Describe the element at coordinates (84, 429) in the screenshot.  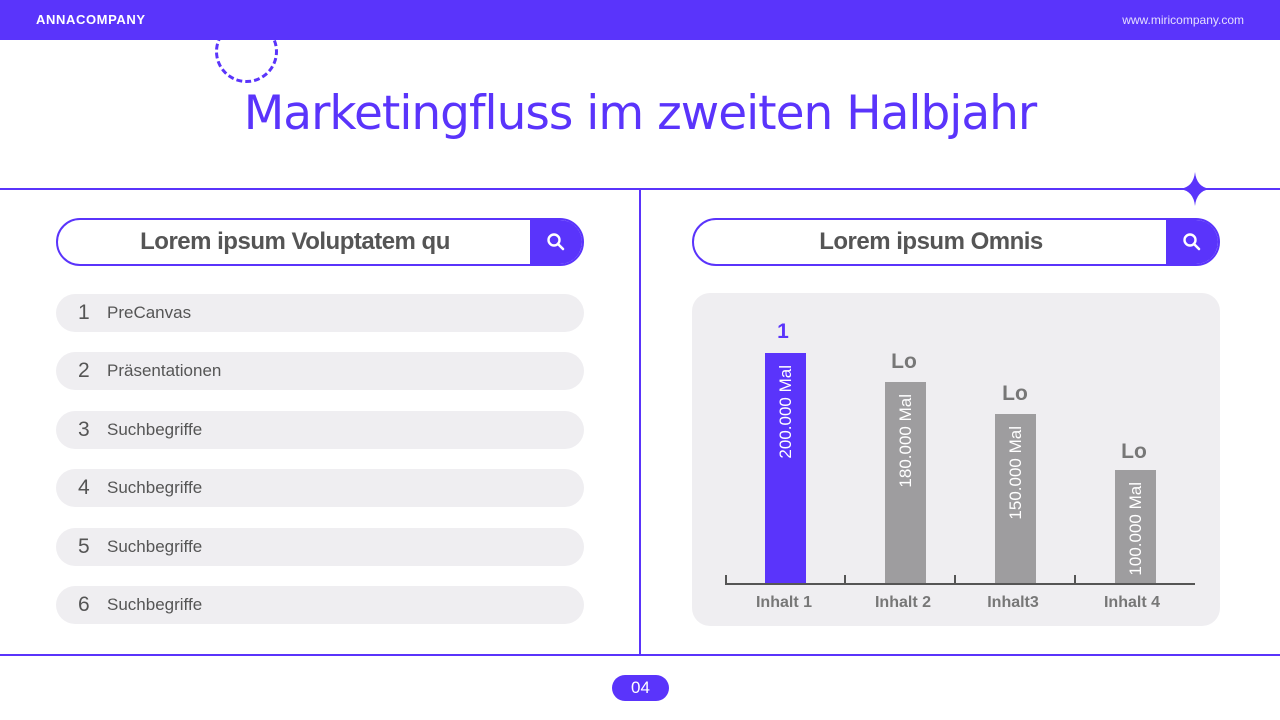
I see `list-item-number: 3` at that location.